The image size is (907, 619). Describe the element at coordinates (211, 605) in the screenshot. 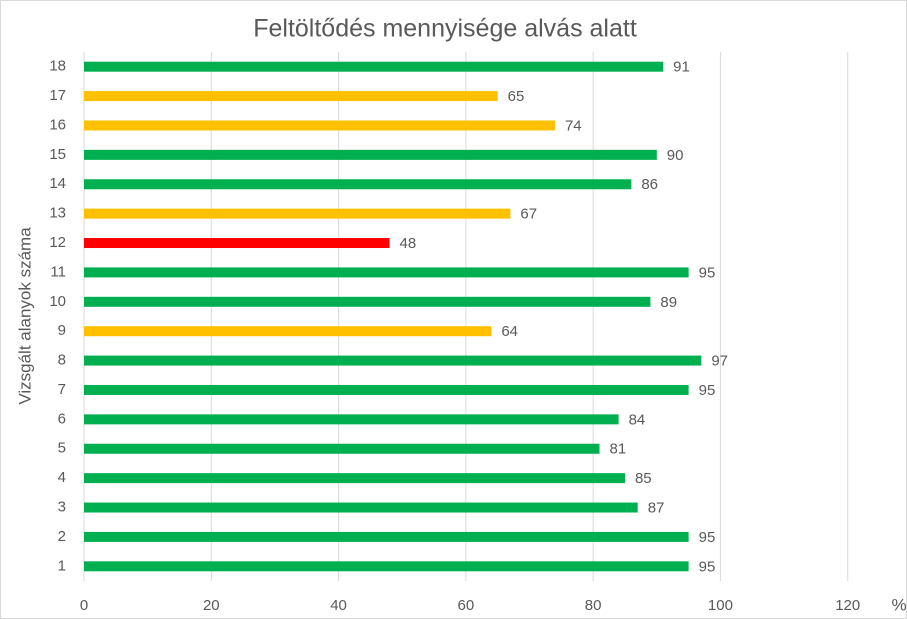

I see `x-tick-label: 20` at that location.